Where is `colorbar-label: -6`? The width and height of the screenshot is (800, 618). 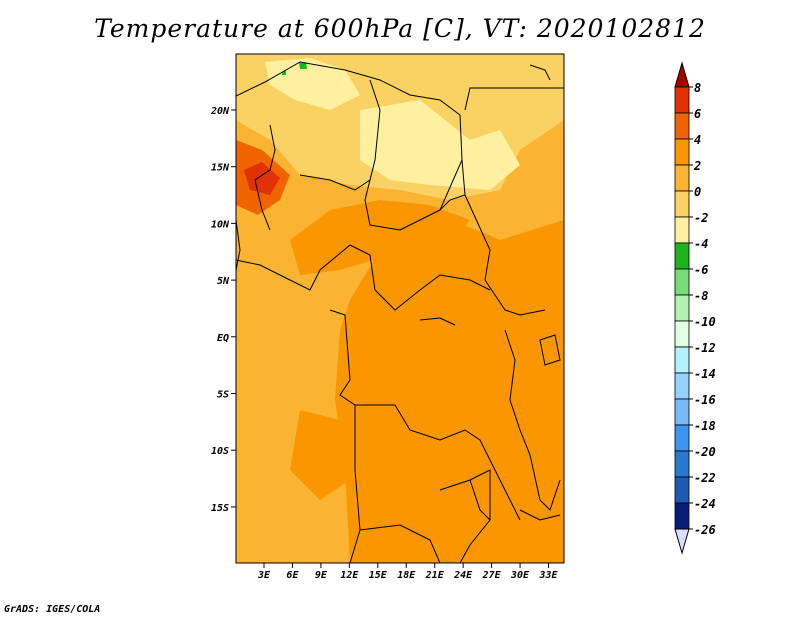
colorbar-label: -6 is located at coordinates (701, 270).